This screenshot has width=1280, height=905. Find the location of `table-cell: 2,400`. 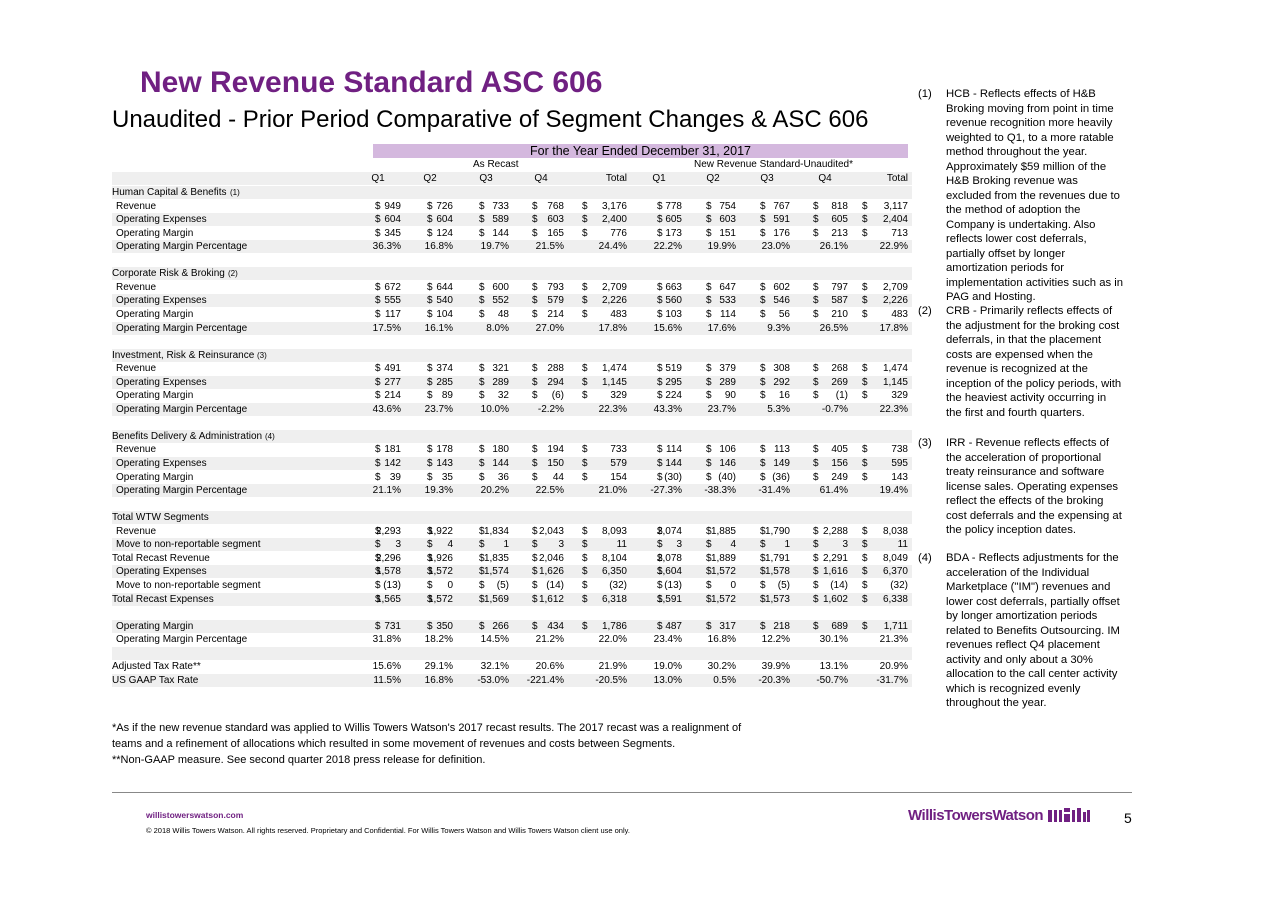

table-cell: 2,400 is located at coordinates (614, 220).